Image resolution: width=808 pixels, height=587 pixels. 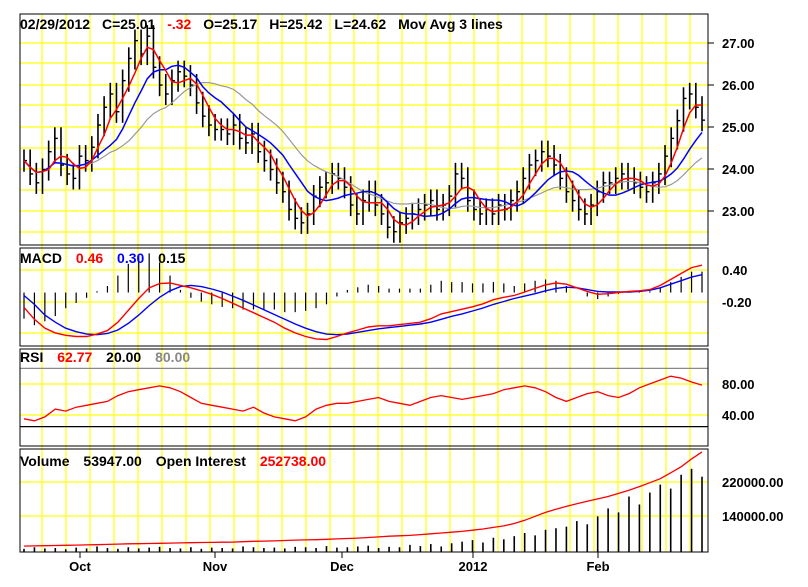 I want to click on volume-tick-label: 220000.00, so click(x=752, y=482).